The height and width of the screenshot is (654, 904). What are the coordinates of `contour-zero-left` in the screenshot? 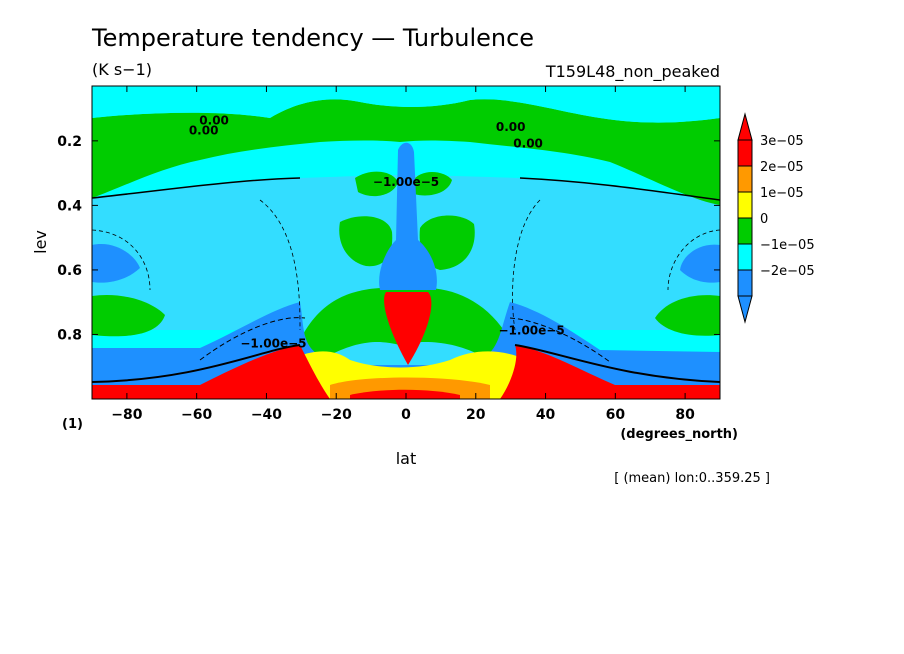 It's located at (196, 188).